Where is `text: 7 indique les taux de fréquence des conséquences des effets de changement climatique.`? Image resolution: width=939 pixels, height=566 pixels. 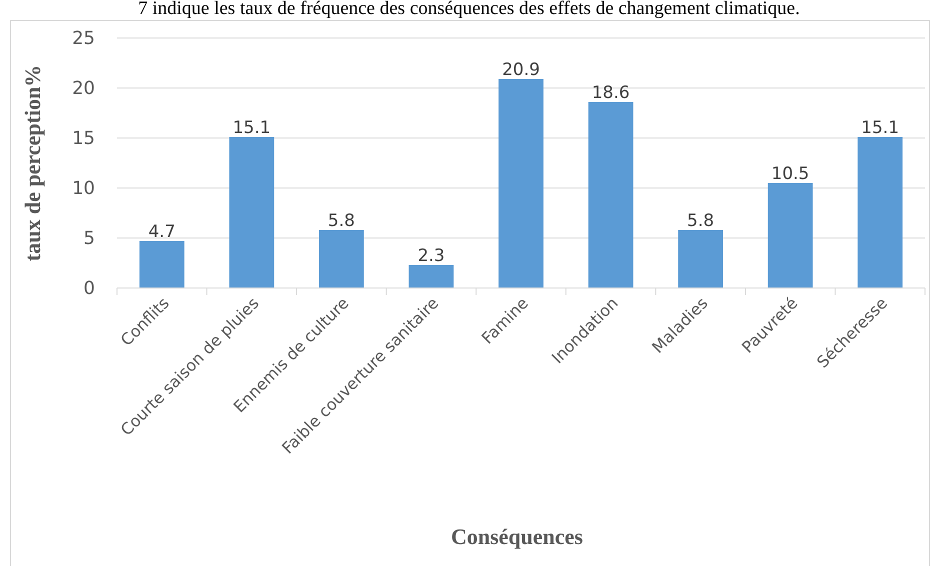
text: 7 indique les taux de fréquence des conséquences des effets de changement climatique. is located at coordinates (469, 9).